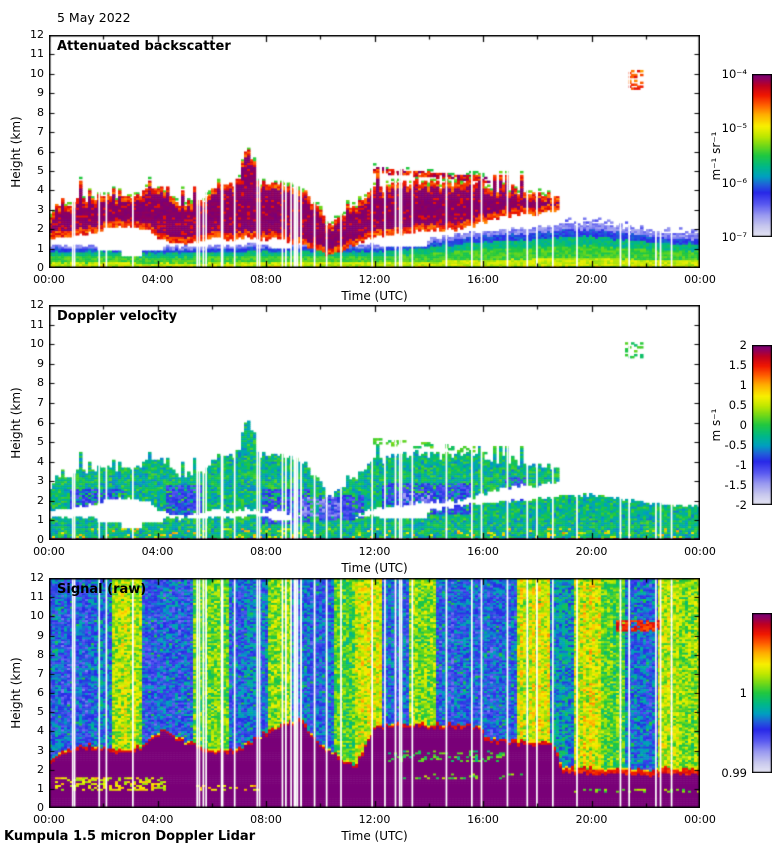  Describe the element at coordinates (144, 46) in the screenshot. I see `panel-title-backscatter: Attenuated backscatter` at that location.